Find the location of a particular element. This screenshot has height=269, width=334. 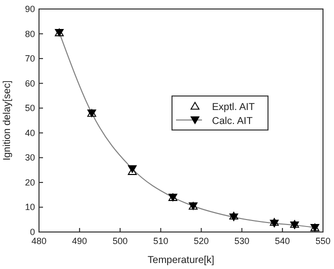

y-tick-label: 60 is located at coordinates (29, 83).